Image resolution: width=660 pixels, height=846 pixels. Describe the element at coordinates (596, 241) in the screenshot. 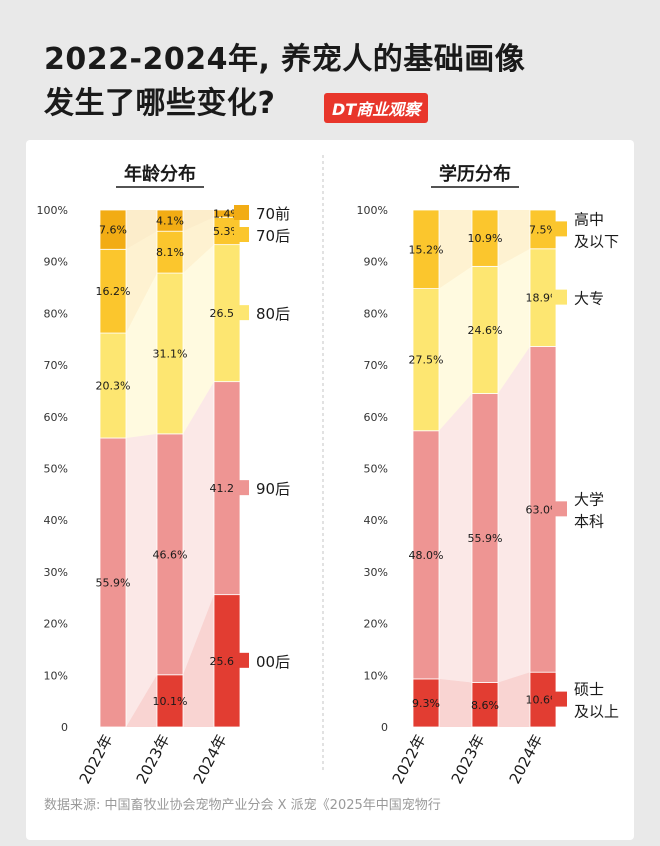

I see `c2-legend-label: 及以下` at that location.